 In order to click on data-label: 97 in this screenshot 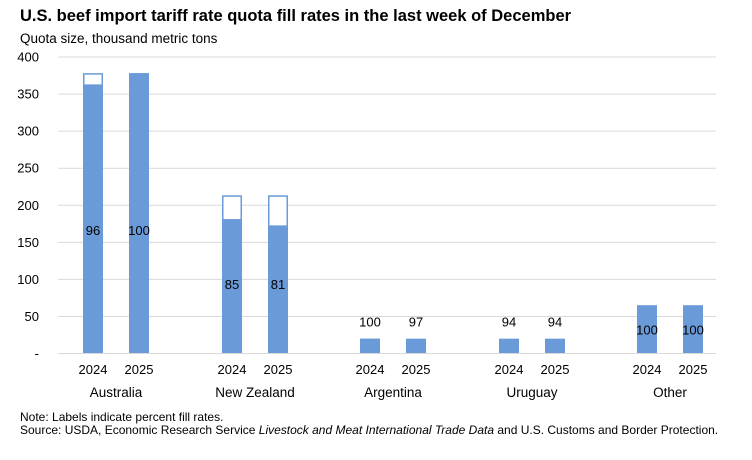, I will do `click(416, 322)`.